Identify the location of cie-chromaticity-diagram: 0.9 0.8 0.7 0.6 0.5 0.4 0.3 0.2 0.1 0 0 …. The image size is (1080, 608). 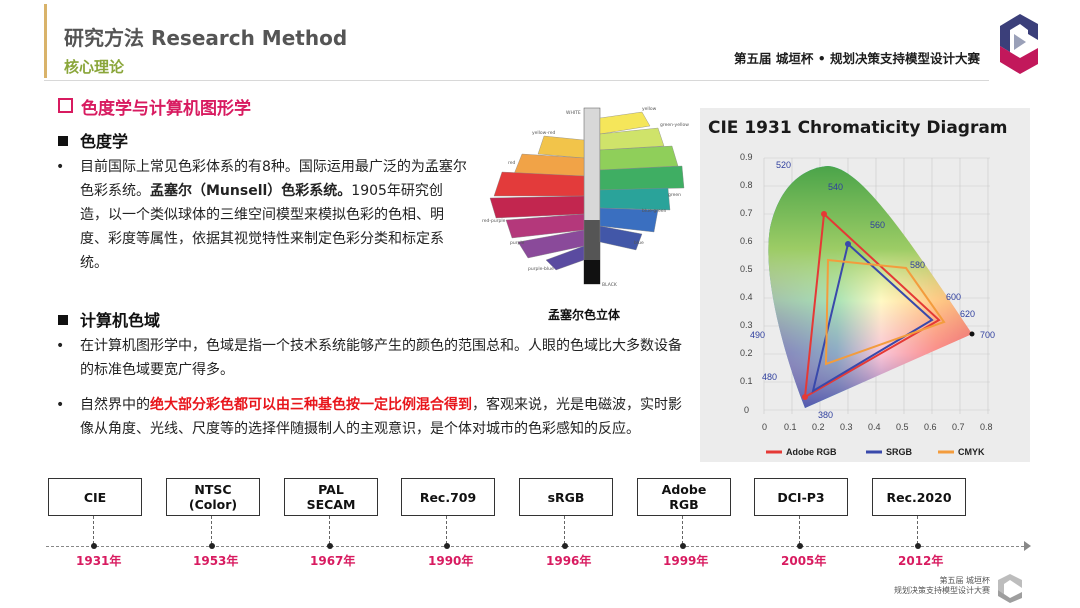
(867, 304).